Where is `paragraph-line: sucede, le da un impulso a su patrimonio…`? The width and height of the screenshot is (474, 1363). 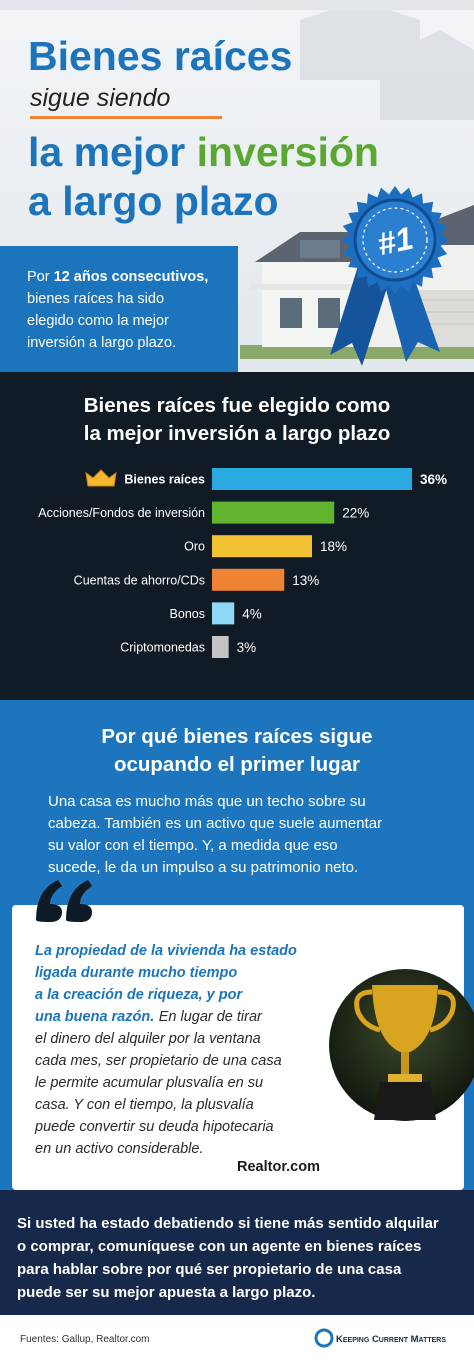
paragraph-line: sucede, le da un impulso a su patrimonio… is located at coordinates (203, 867).